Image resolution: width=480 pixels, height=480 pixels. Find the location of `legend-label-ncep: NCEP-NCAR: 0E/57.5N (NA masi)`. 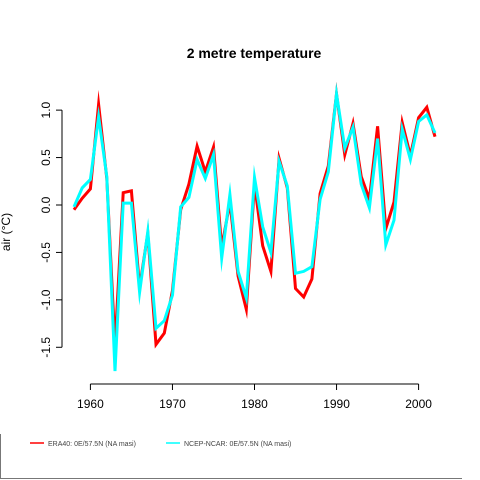

legend-label-ncep: NCEP-NCAR: 0E/57.5N (NA masi) is located at coordinates (237, 444).